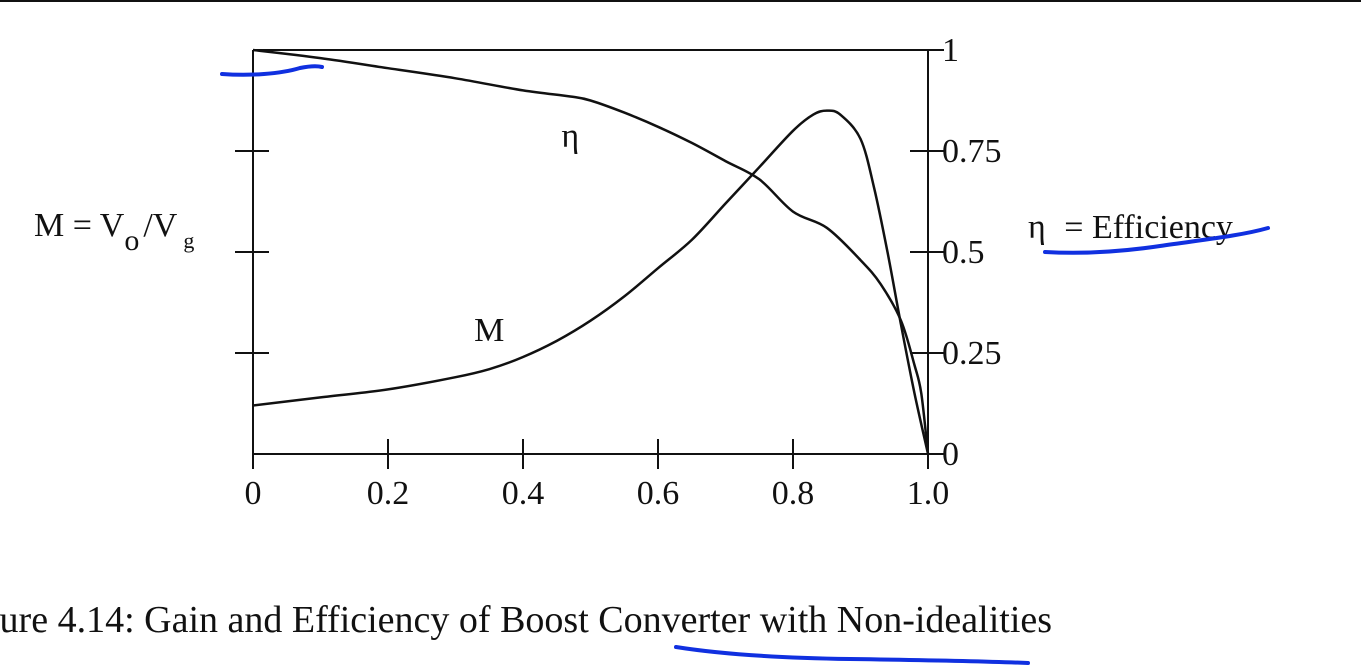 The width and height of the screenshot is (1361, 670). I want to click on annotation-m: M, so click(489, 330).